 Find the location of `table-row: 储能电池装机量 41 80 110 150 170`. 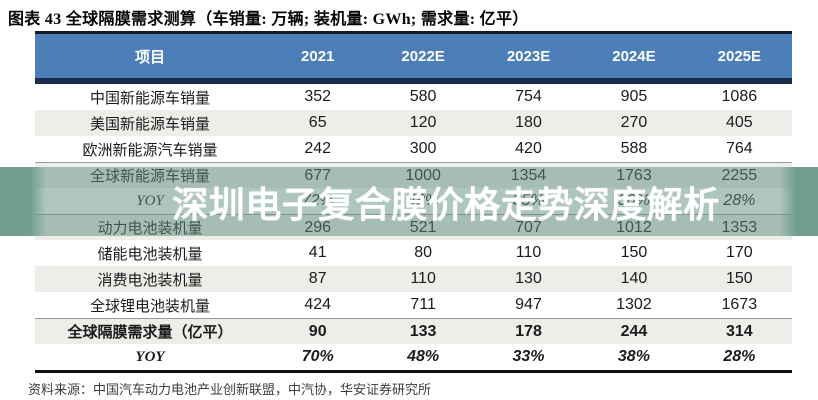

table-row: 储能电池装机量 41 80 110 150 170 is located at coordinates (413, 253).